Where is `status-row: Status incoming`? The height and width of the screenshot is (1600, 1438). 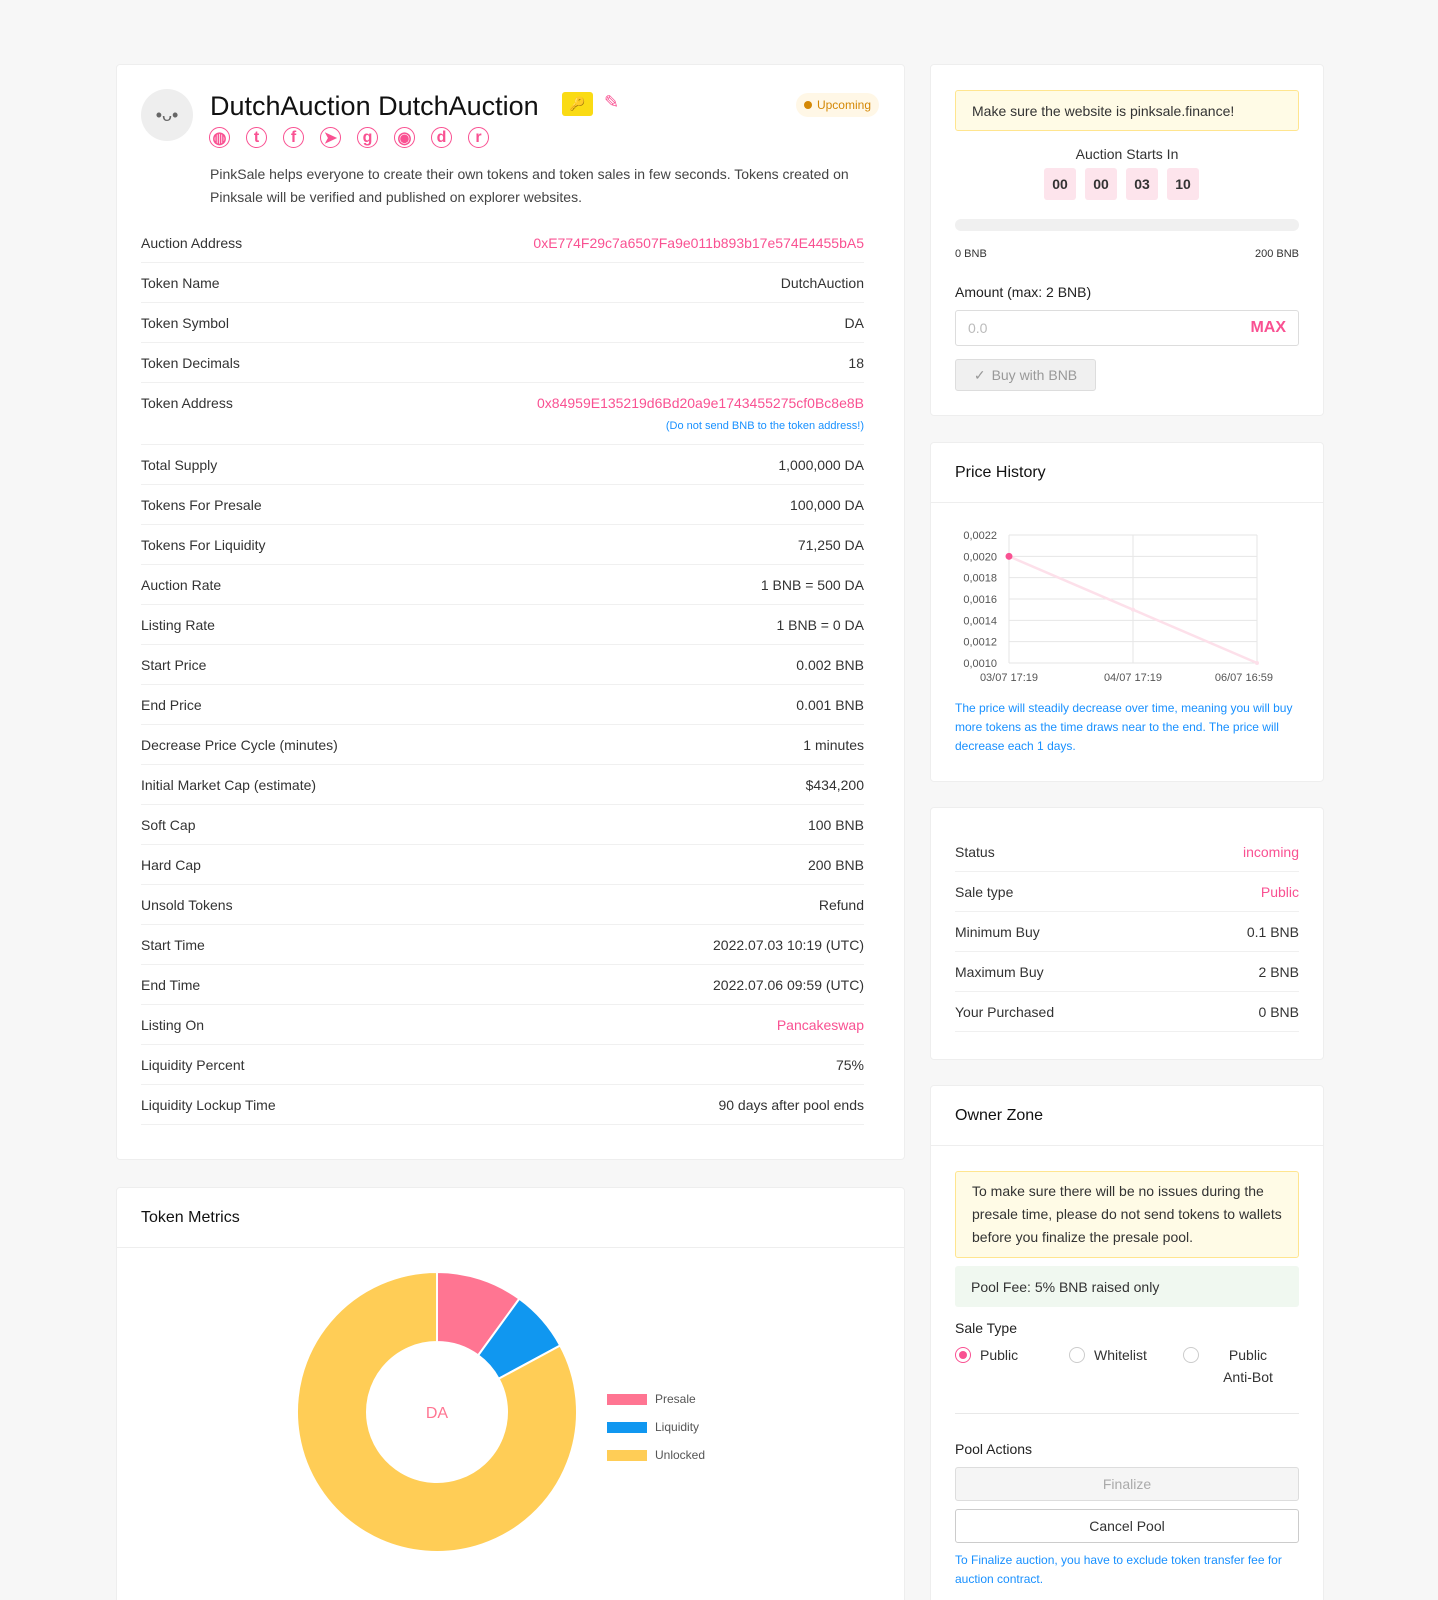 status-row: Status incoming is located at coordinates (1127, 852).